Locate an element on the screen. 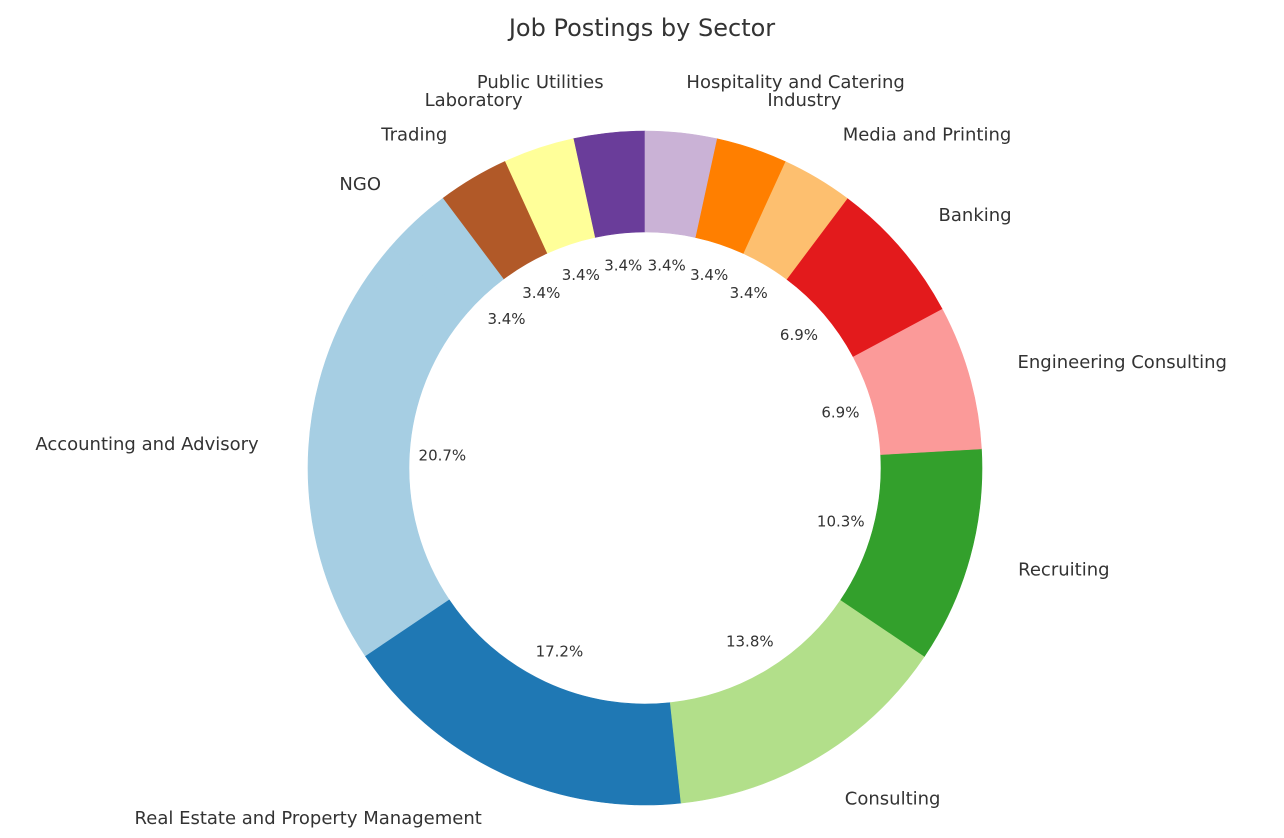 The width and height of the screenshot is (1284, 838). slice-accounting-and-advisory is located at coordinates (387, 452).